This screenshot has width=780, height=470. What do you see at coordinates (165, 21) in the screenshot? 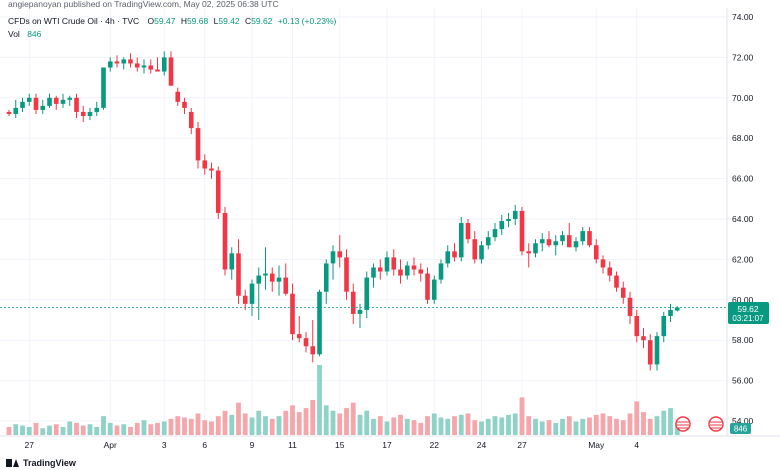
I see `open-value: 59.47` at bounding box center [165, 21].